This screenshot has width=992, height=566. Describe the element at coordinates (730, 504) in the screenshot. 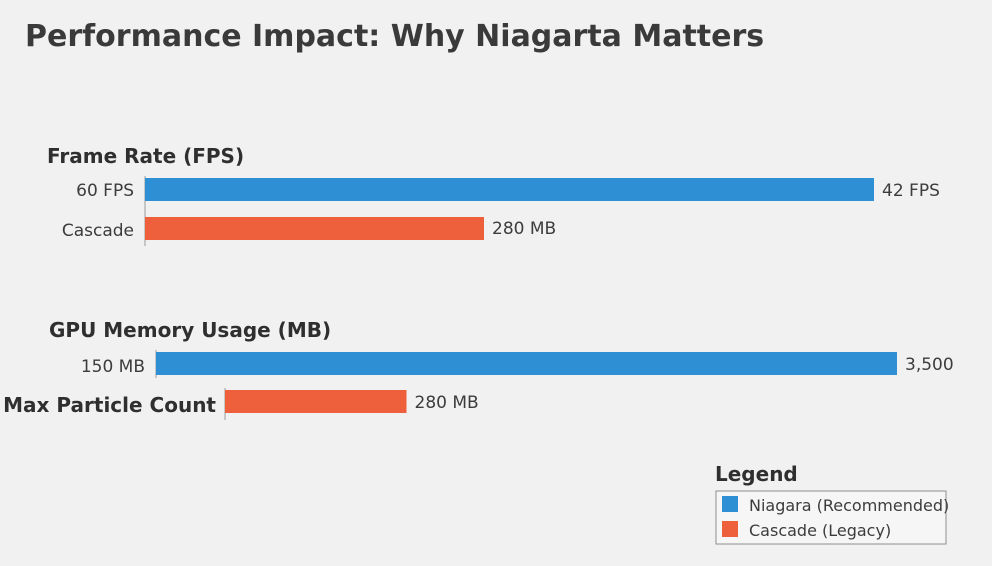

I see `legend-niagara-swatch` at that location.